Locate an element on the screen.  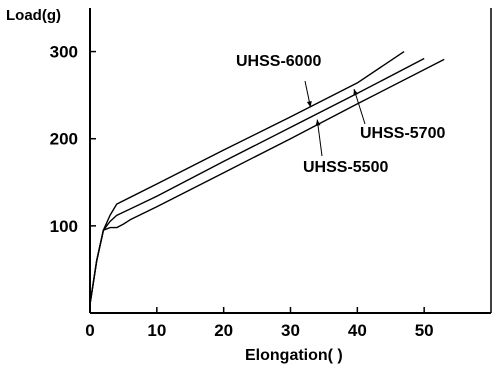
x-tick-label: 10 is located at coordinates (156, 330).